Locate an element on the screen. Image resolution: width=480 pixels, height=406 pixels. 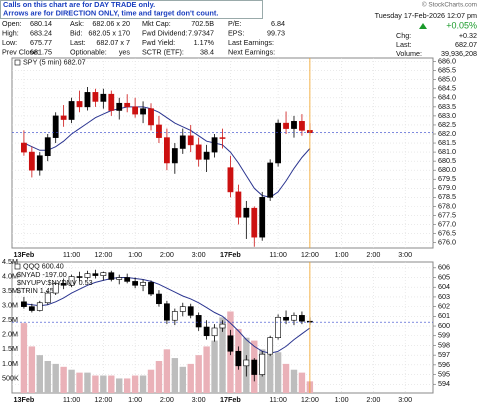
y-tick-label: 602 is located at coordinates (444, 306).